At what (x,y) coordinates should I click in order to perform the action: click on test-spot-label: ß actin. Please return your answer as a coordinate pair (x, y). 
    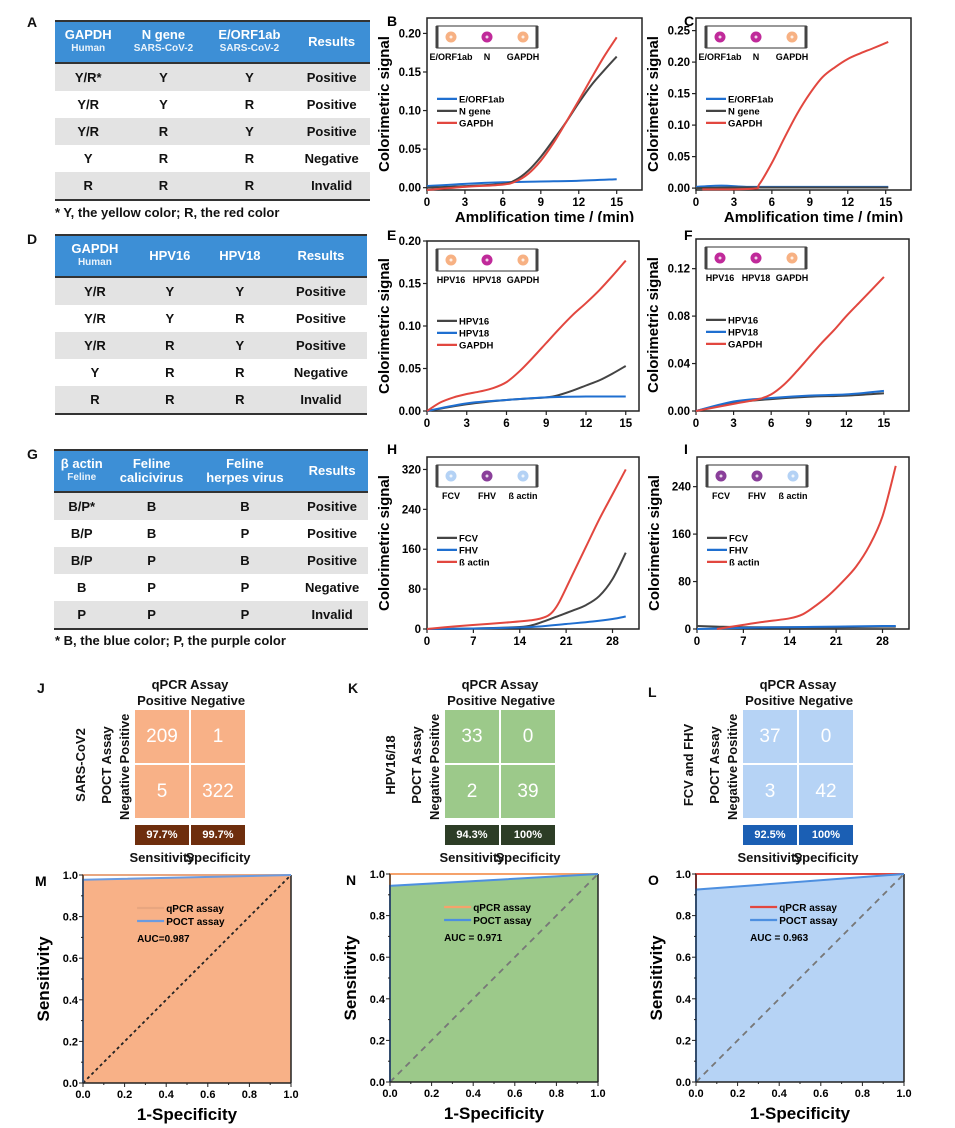
    Looking at the image, I should click on (522, 496).